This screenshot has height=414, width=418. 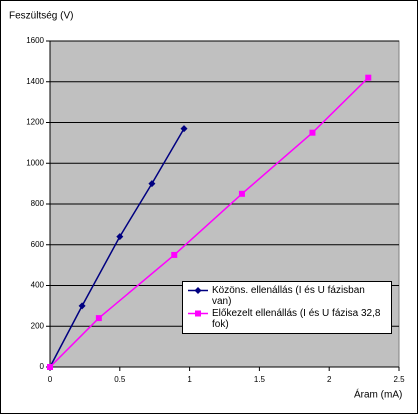 I want to click on legend-label: Közöns. ellenállás (I és U fázisban van), so click(x=288, y=296).